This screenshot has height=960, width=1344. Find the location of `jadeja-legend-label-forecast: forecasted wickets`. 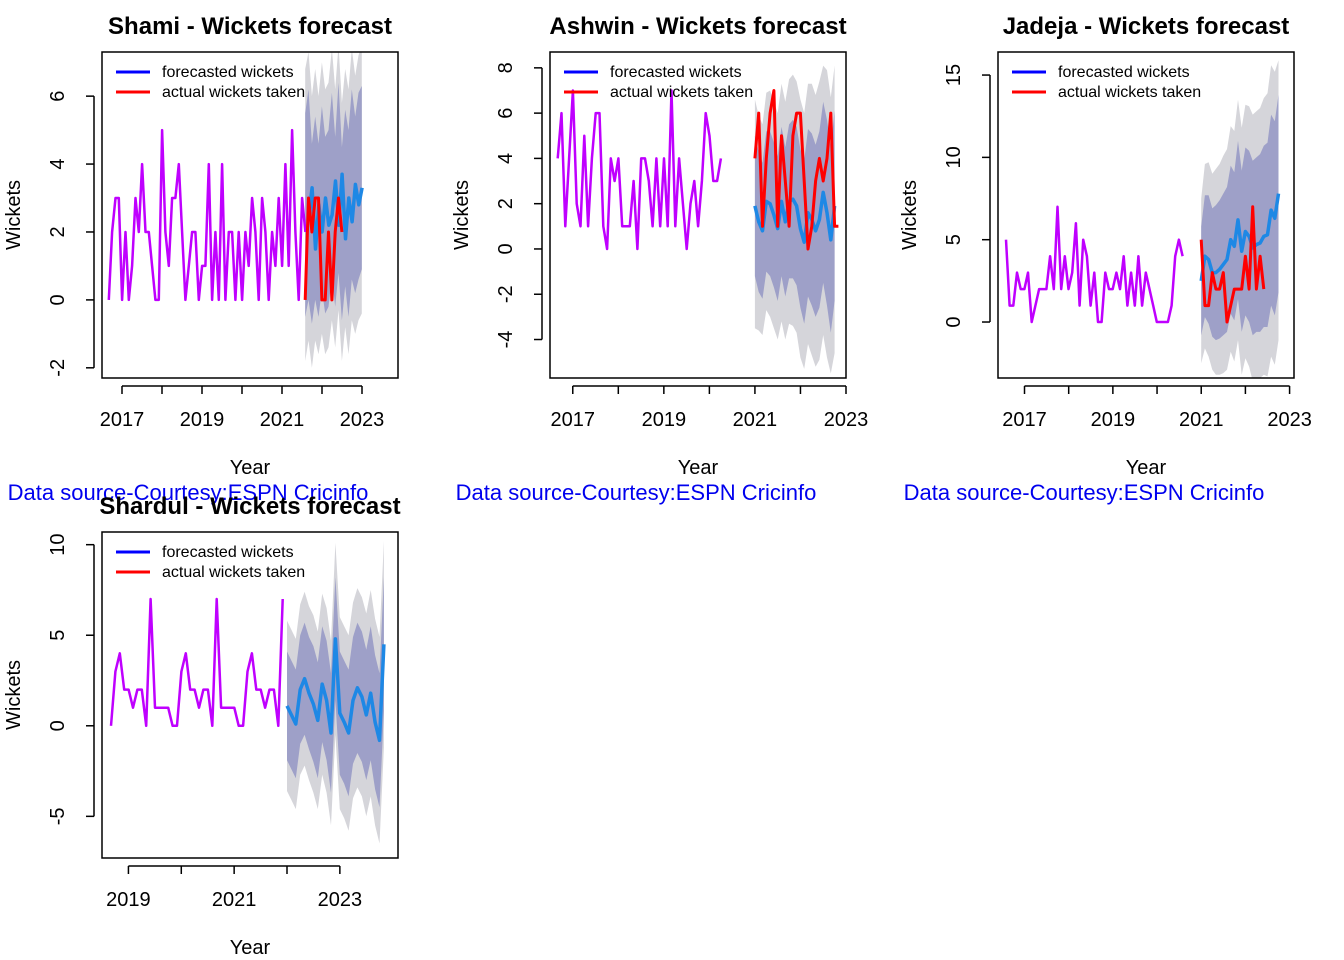

jadeja-legend-label-forecast: forecasted wickets is located at coordinates (1124, 72).